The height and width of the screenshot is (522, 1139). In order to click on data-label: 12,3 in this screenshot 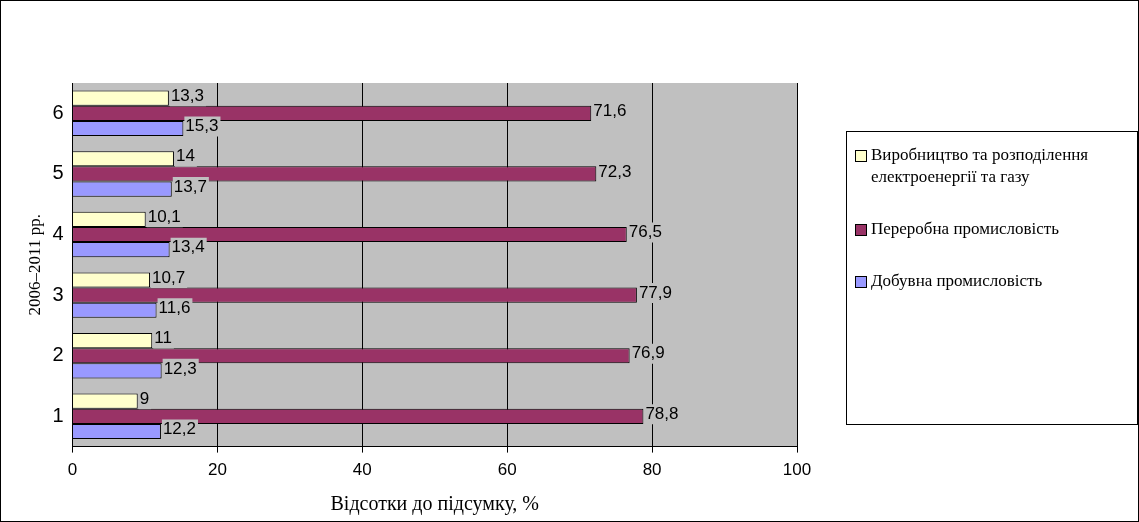, I will do `click(180, 368)`.